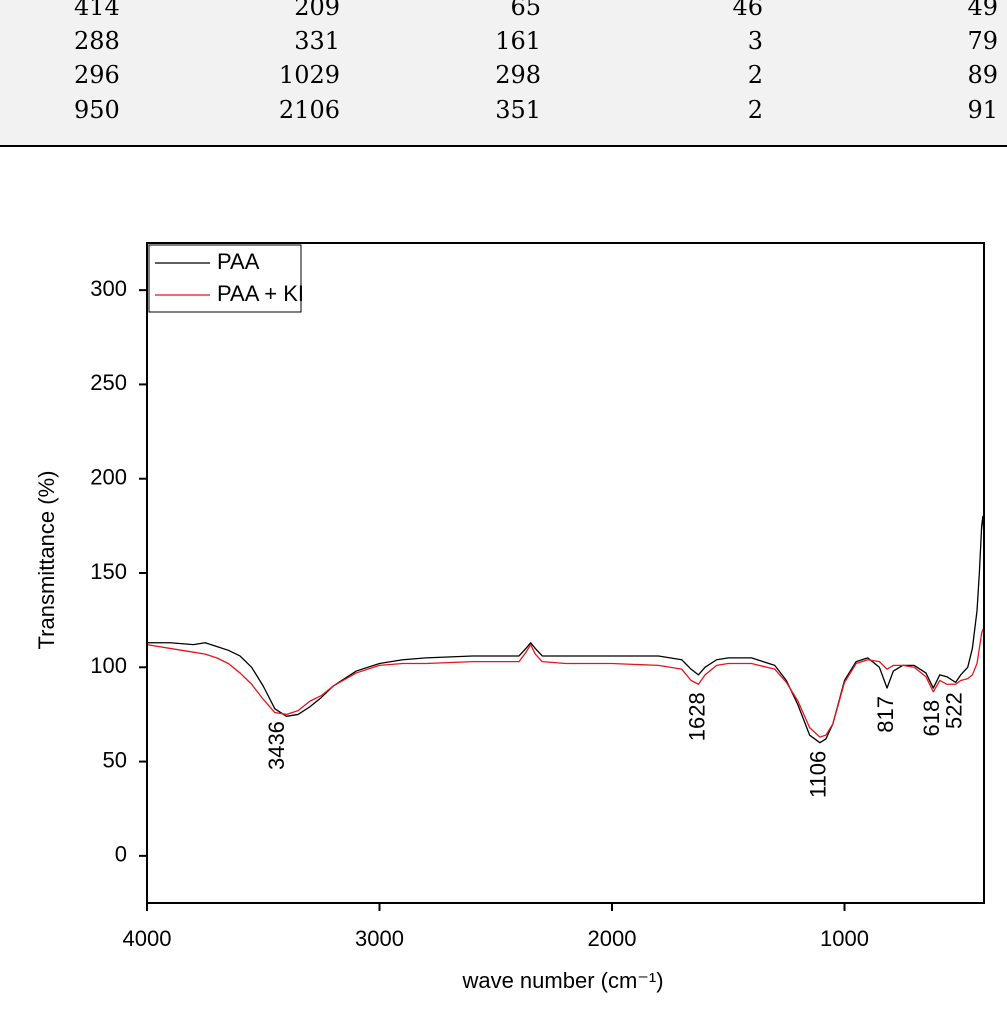 The image size is (1007, 1016). What do you see at coordinates (147, 938) in the screenshot?
I see `x-tick-label: 4000` at bounding box center [147, 938].